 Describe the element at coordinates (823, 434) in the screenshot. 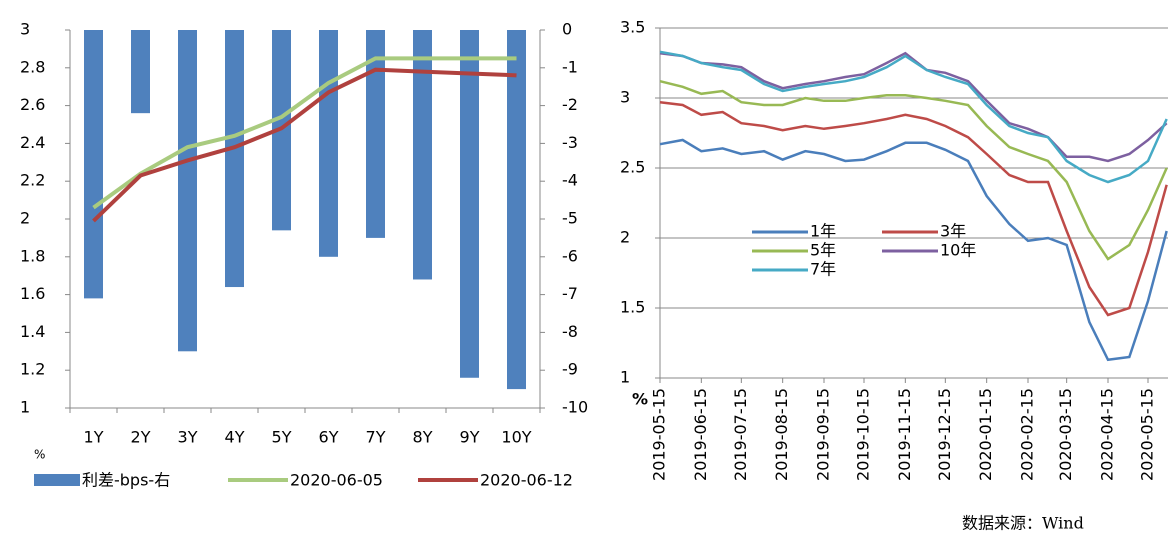

I see `x-tick-label: 2019-09-15` at that location.